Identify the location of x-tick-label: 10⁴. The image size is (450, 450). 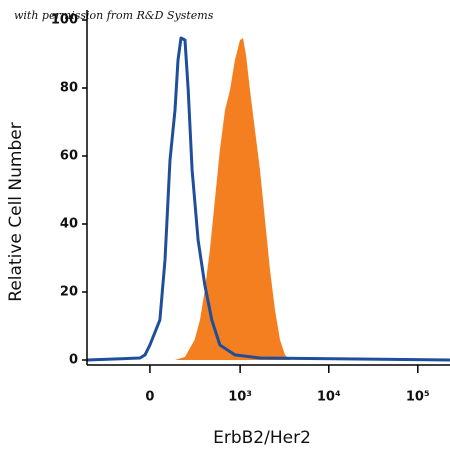
(329, 397).